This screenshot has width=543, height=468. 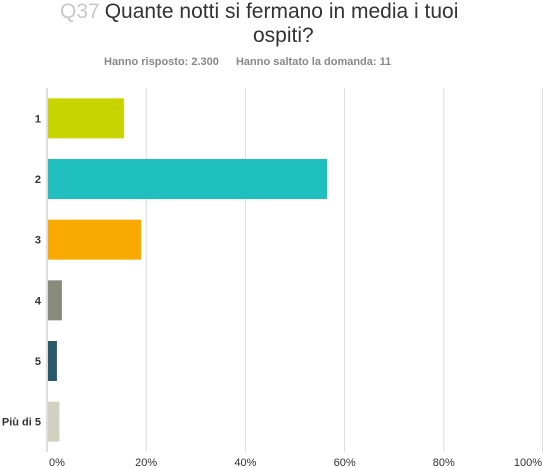 I want to click on x-tick-labels: 0% 20% 40% 60% 80% 100%, so click(x=295, y=462).